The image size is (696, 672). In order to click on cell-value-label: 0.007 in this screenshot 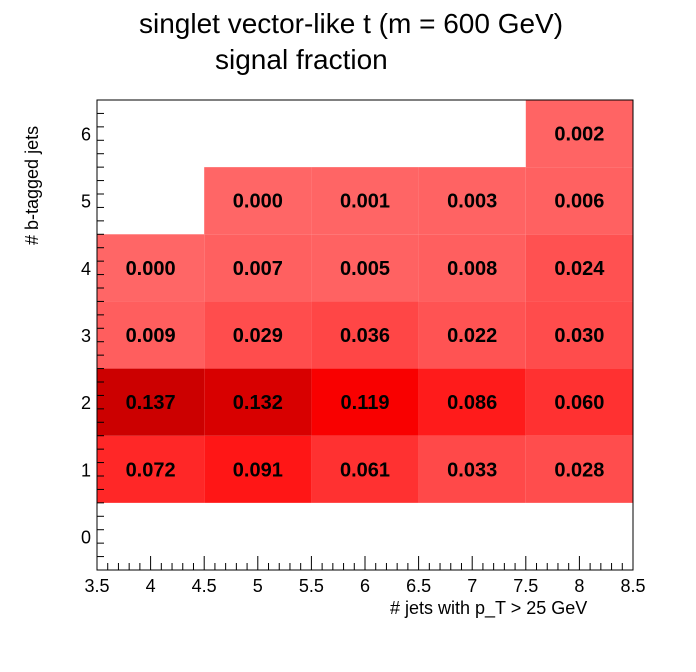, I will do `click(258, 269)`.